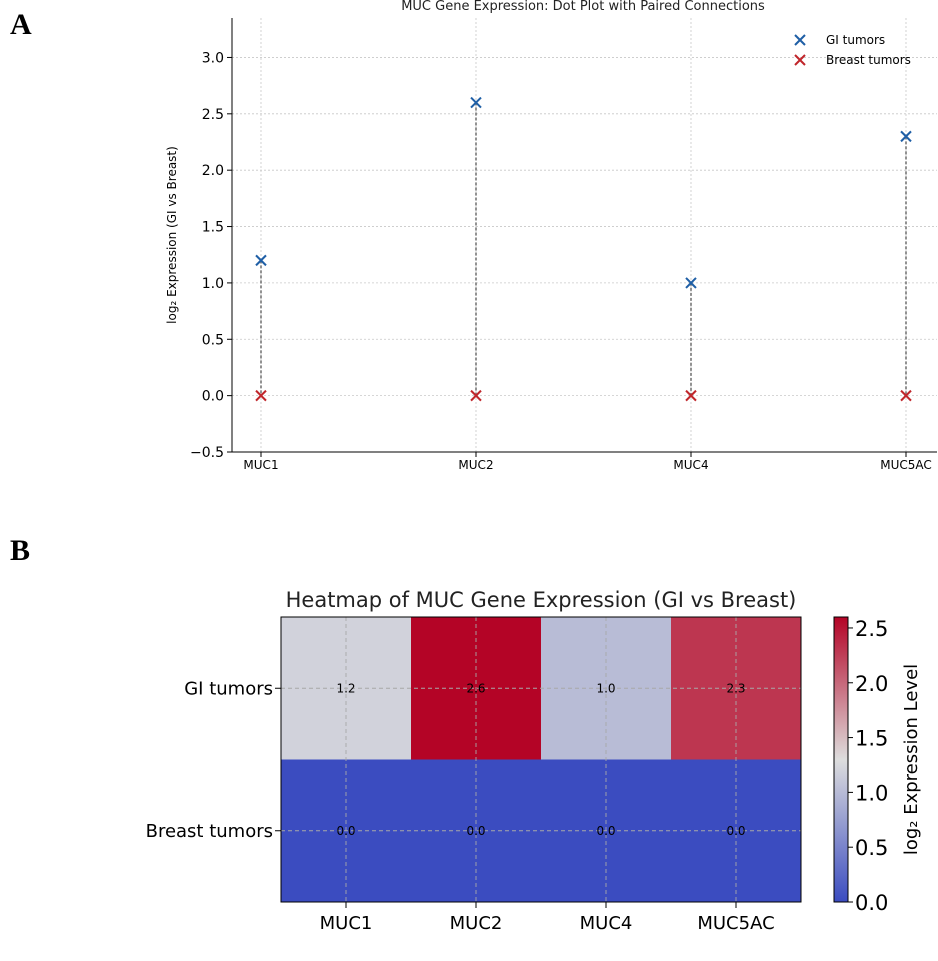 The height and width of the screenshot is (961, 938). I want to click on y-tick-label: 2.5, so click(213, 115).